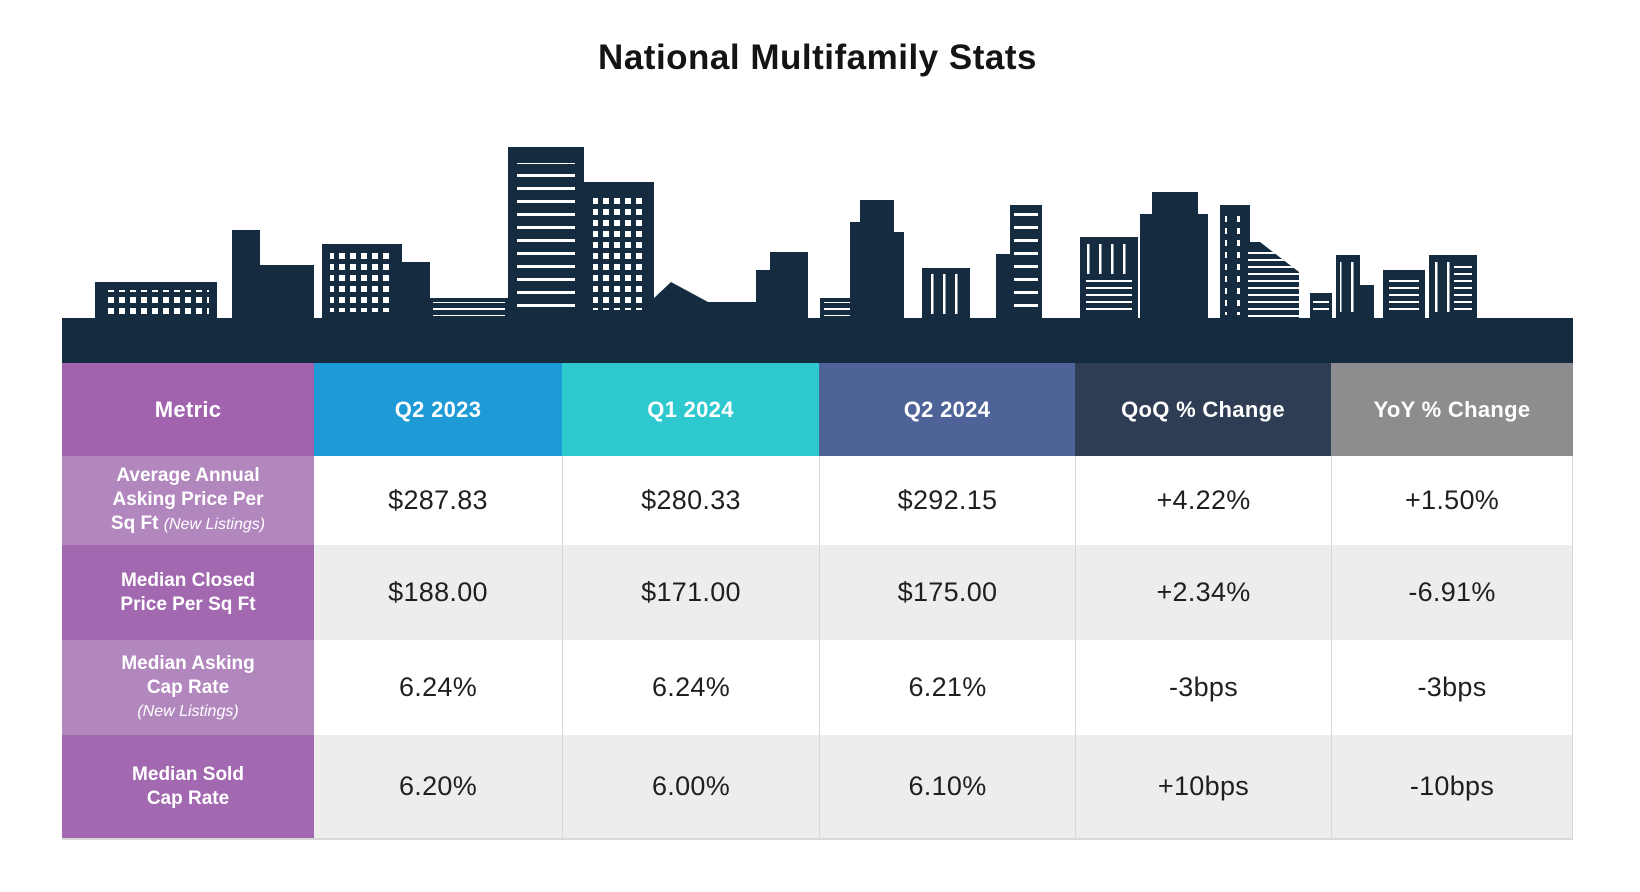 This screenshot has width=1640, height=892. I want to click on column-header-q2-2024: Q2 2024, so click(947, 409).